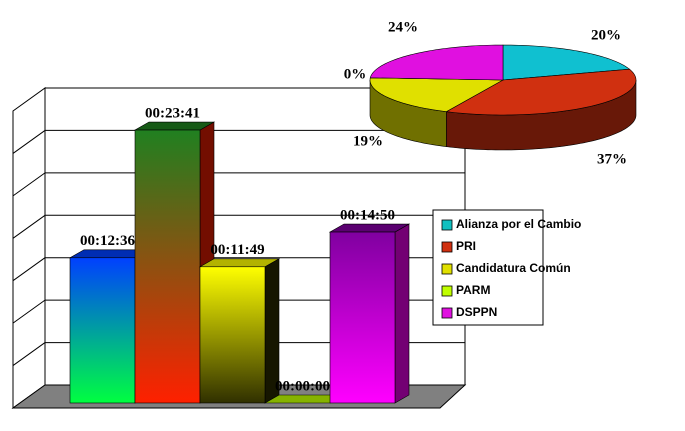 The width and height of the screenshot is (685, 431). What do you see at coordinates (606, 35) in the screenshot?
I see `pie-label: 20%` at bounding box center [606, 35].